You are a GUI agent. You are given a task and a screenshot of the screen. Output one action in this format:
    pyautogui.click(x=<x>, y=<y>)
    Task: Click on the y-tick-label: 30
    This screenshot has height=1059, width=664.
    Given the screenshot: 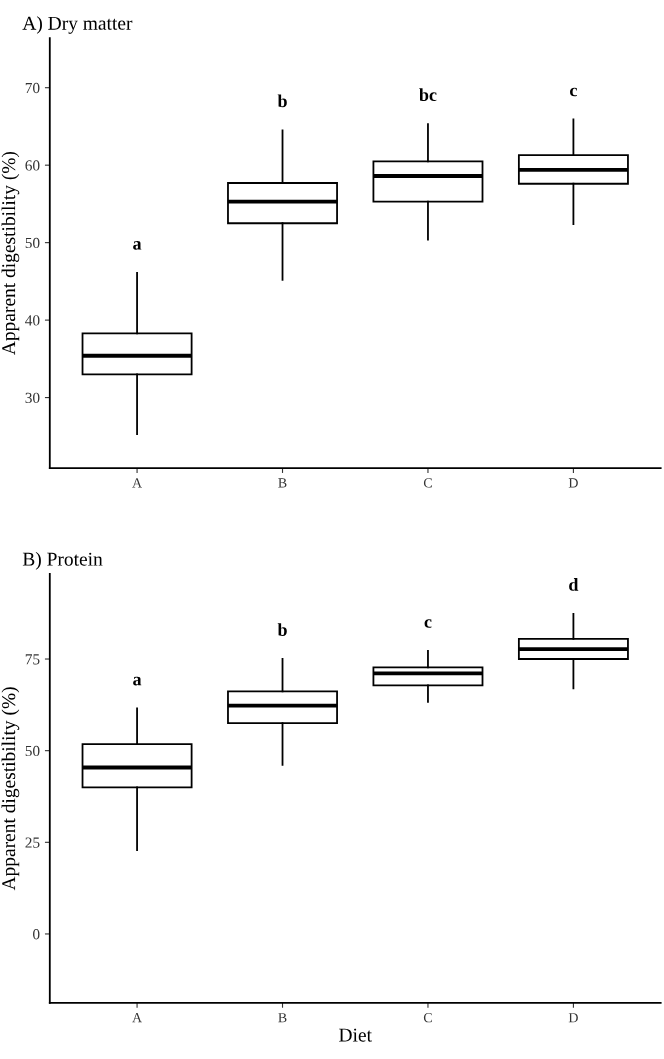 What is the action you would take?
    pyautogui.click(x=32, y=398)
    